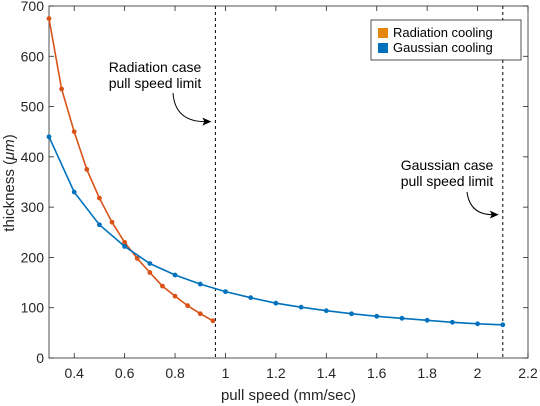  What do you see at coordinates (327, 373) in the screenshot?
I see `x-tick-label-5: 1.4` at bounding box center [327, 373].